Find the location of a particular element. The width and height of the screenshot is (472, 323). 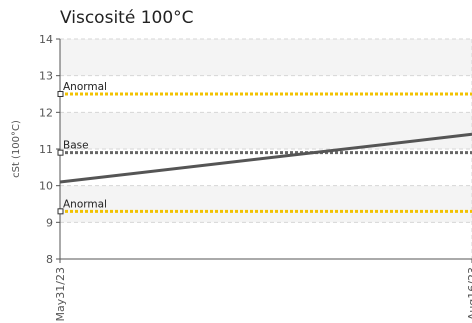

y-tick-label: 12 is located at coordinates (46, 112).